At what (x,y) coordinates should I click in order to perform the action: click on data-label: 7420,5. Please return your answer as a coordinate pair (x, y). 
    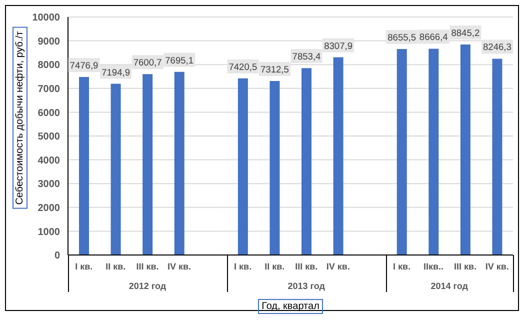
    Looking at the image, I should click on (243, 67).